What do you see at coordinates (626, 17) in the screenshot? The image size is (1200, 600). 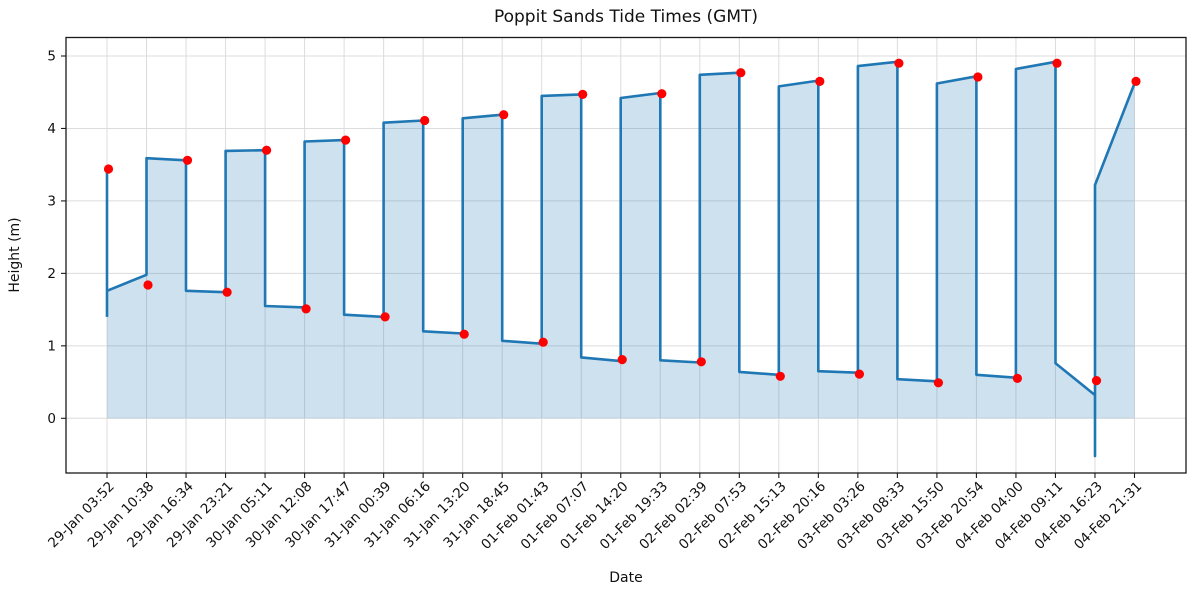 I see `chart-title: Poppit Sands Tide Times (GMT)` at bounding box center [626, 17].